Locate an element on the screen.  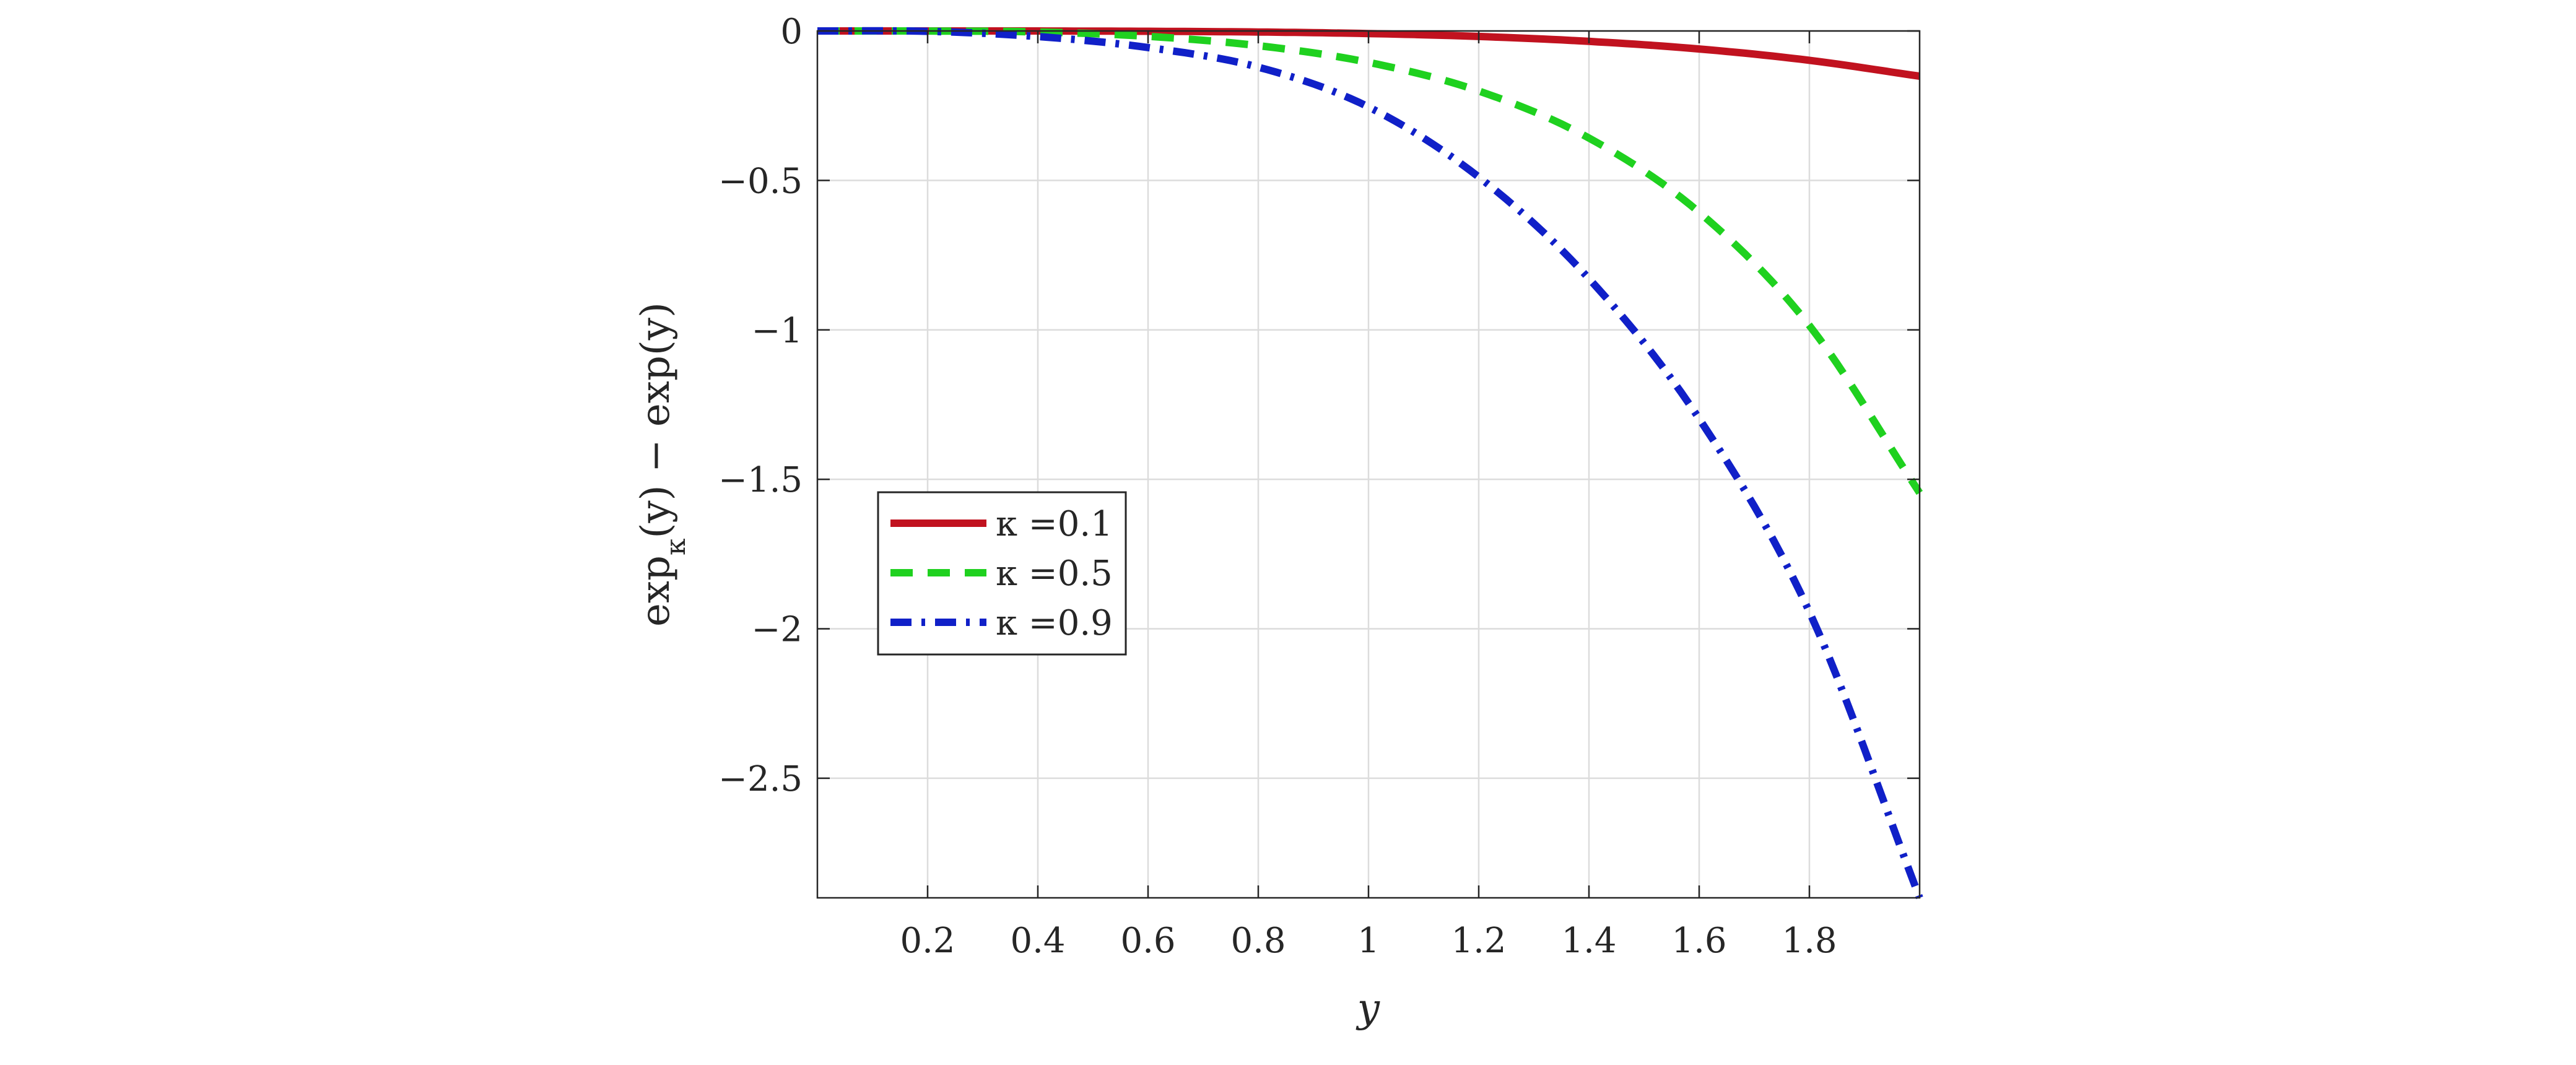
x-tick-label: 0.8 is located at coordinates (1258, 941).